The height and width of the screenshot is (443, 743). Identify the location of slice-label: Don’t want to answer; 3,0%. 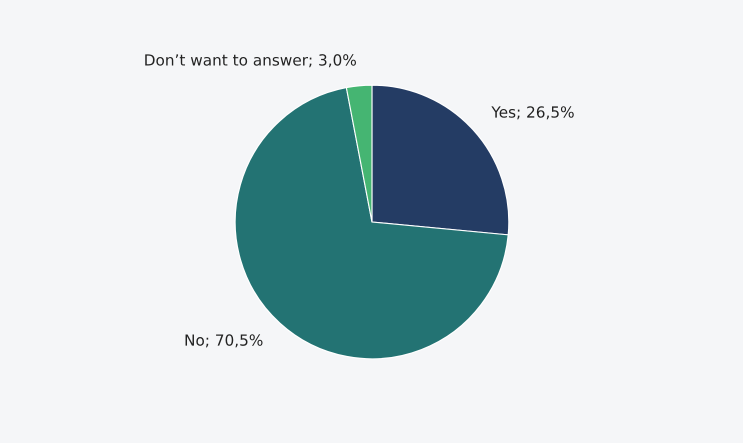
(250, 61).